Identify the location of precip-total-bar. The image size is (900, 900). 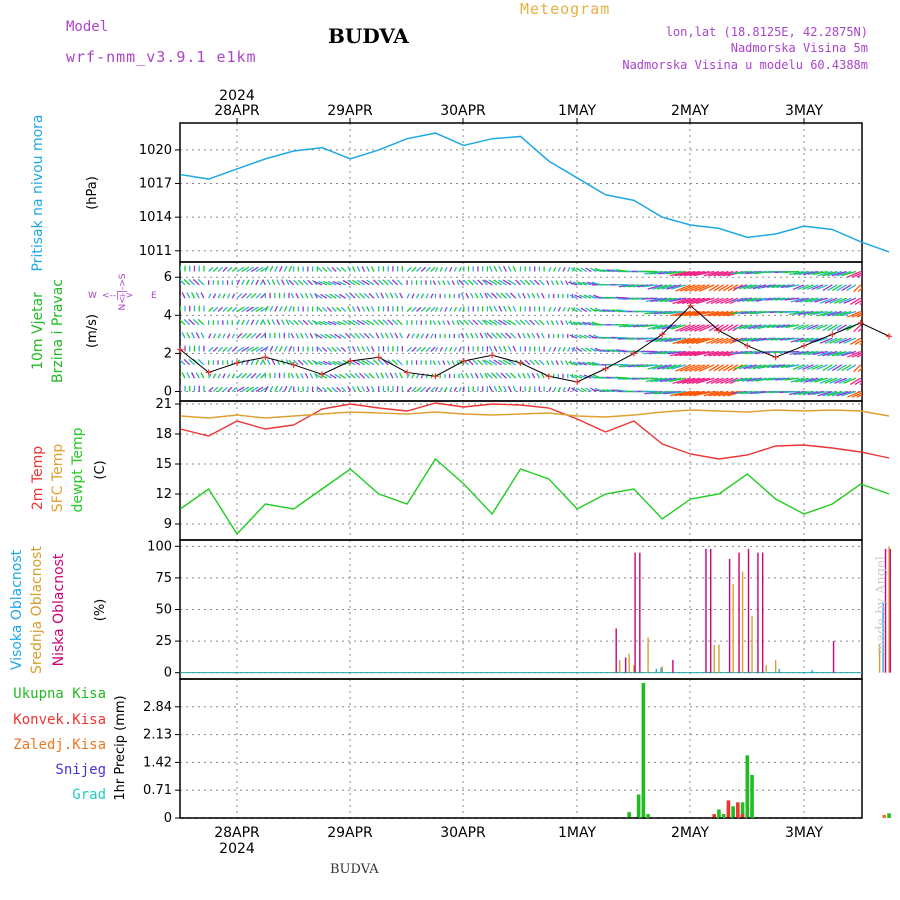
(889, 815).